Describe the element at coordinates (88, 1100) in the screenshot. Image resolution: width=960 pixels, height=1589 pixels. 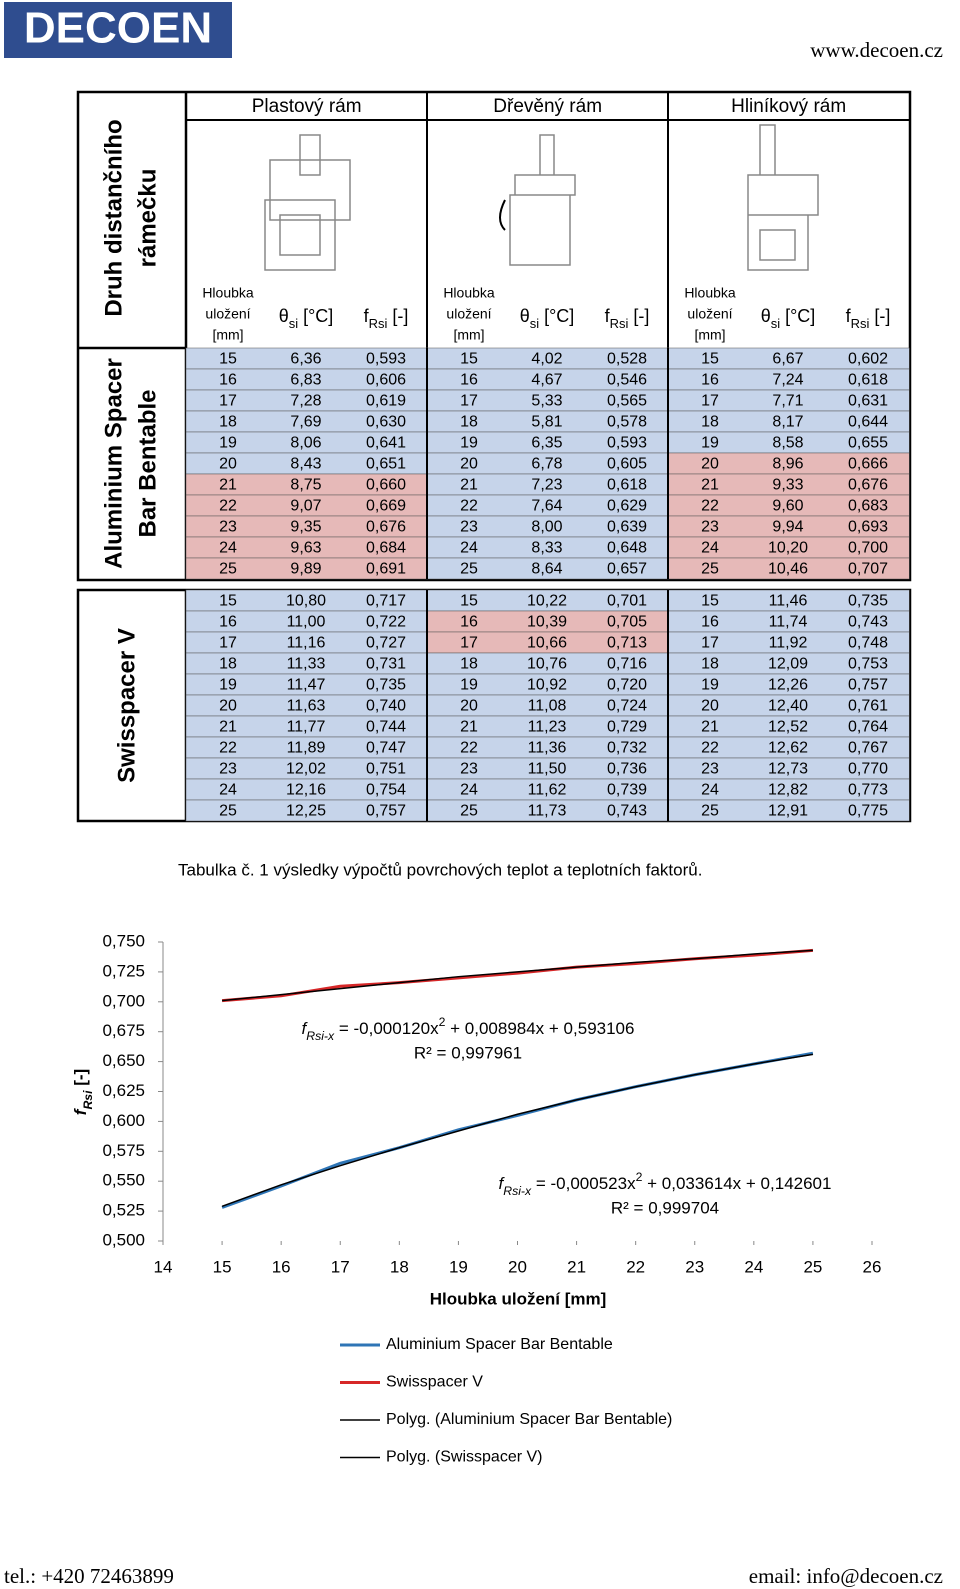
I see `y-axis-label-part: Rsi` at that location.